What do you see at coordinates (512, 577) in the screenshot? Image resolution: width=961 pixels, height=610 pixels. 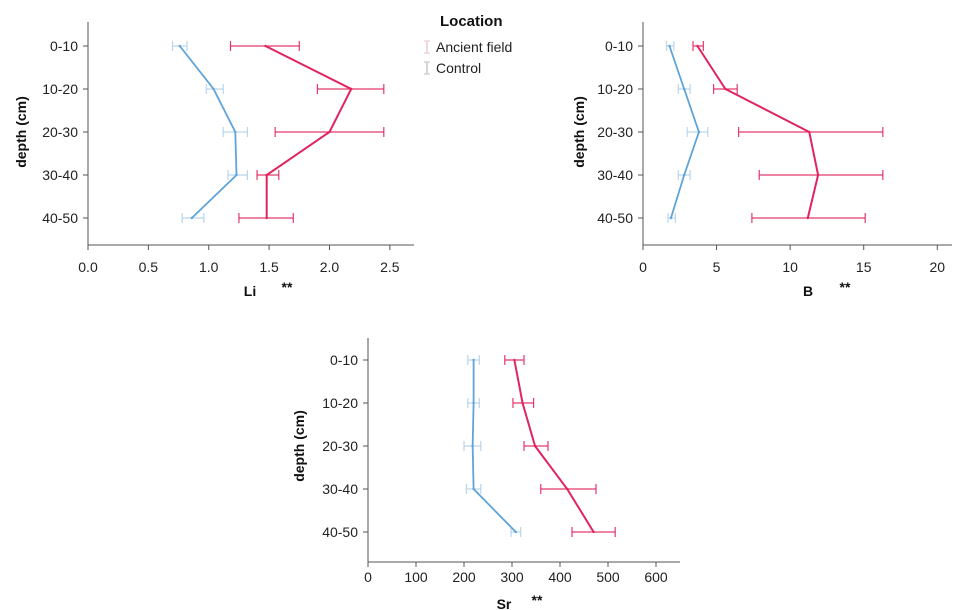 I see `x-tick-label: 300` at bounding box center [512, 577].